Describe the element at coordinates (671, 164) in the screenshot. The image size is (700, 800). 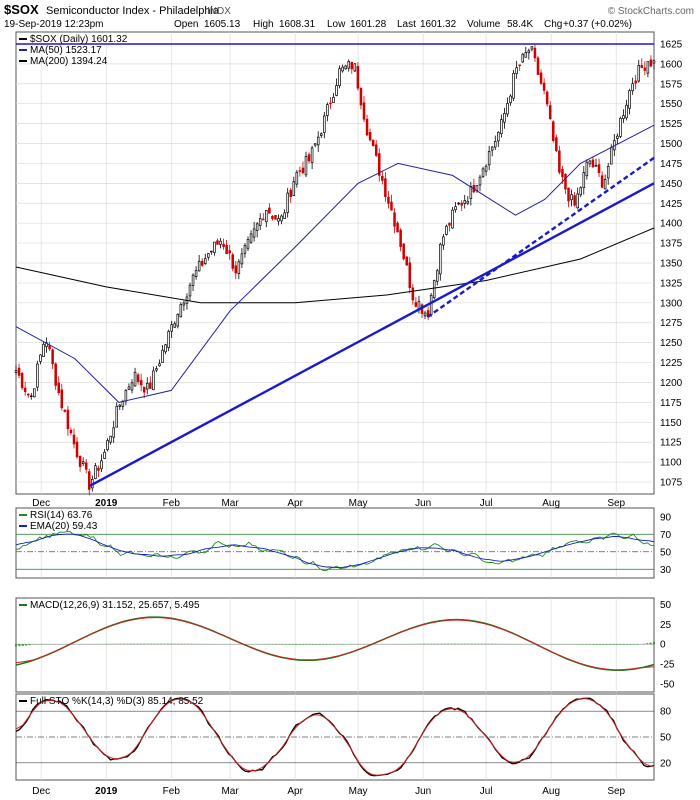
I see `y-tick-label: 1475` at that location.